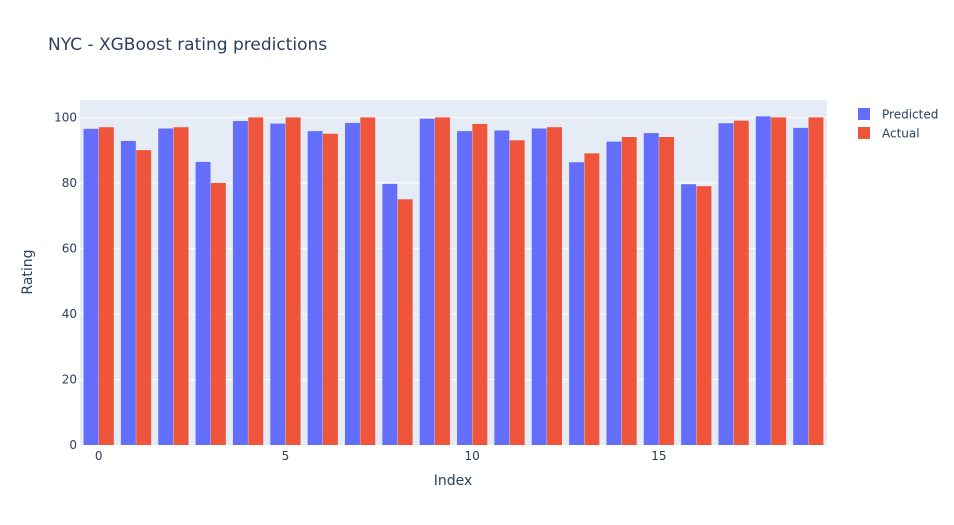  I want to click on y-tick-label: 80, so click(69, 183).